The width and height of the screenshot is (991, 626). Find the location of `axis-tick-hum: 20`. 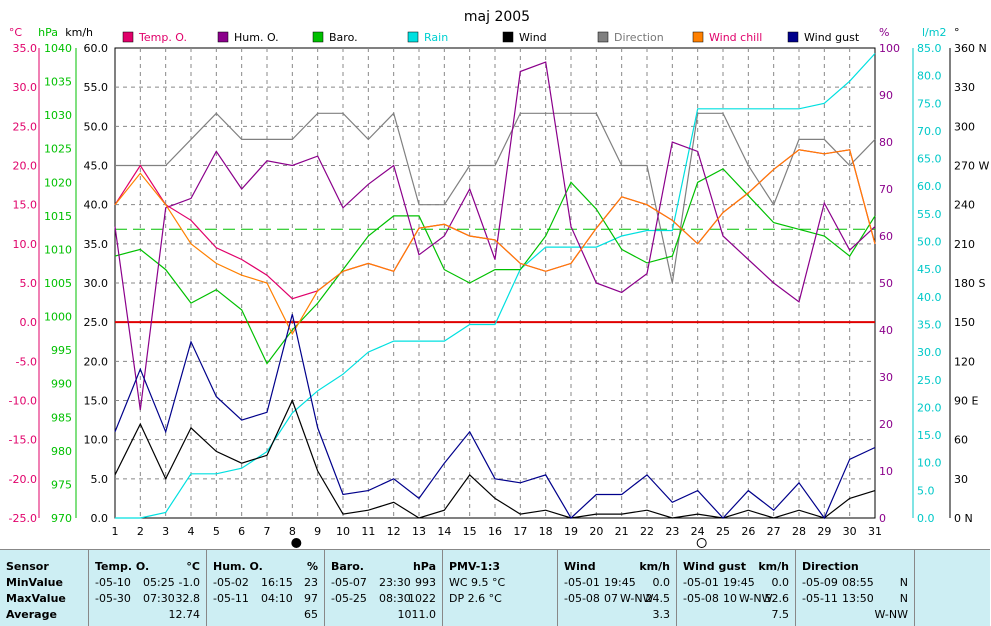

axis-tick-hum: 20 is located at coordinates (886, 424).